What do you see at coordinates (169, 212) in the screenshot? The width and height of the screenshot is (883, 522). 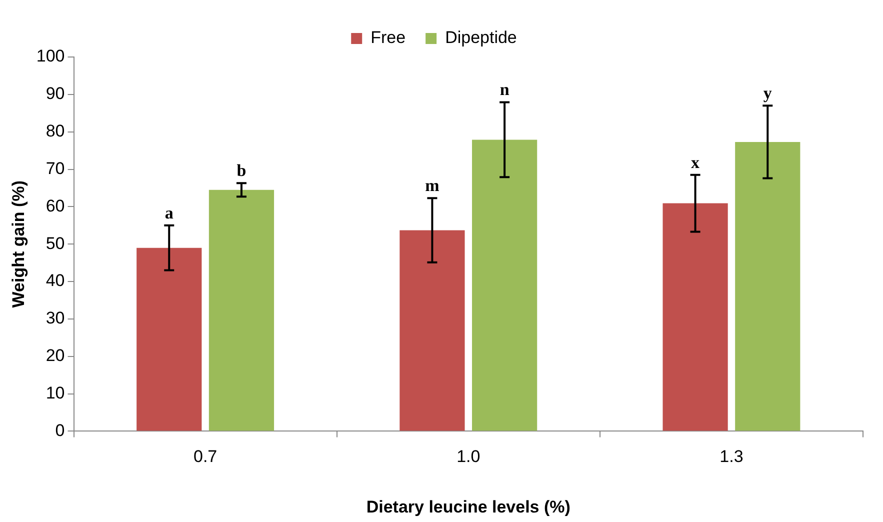 I see `annotation: a` at bounding box center [169, 212].